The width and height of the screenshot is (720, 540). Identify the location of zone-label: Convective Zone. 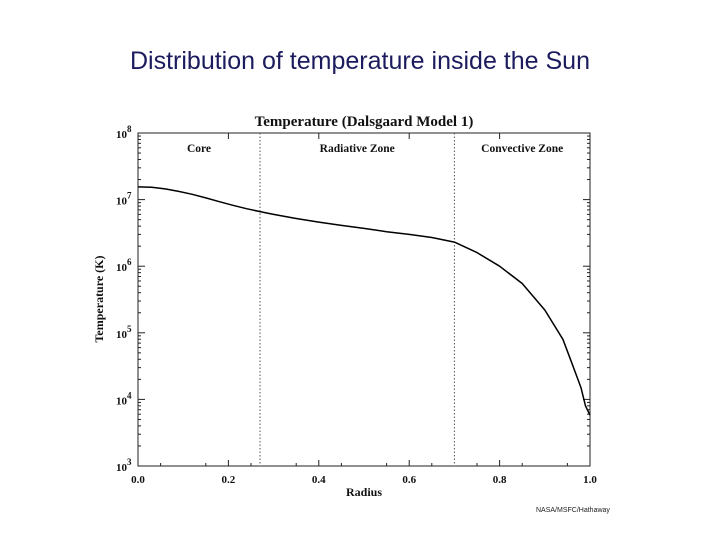
(522, 149).